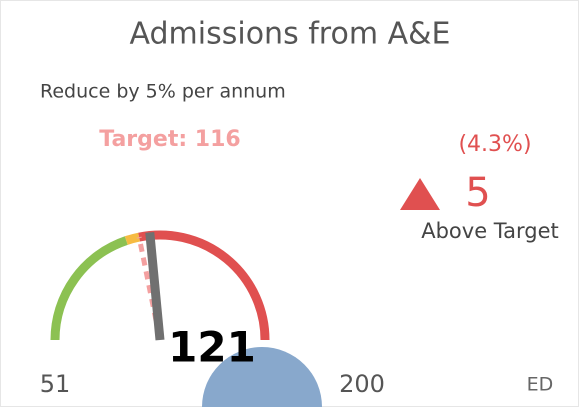 This screenshot has width=579, height=407. What do you see at coordinates (362, 384) in the screenshot?
I see `range-max: 200` at bounding box center [362, 384].